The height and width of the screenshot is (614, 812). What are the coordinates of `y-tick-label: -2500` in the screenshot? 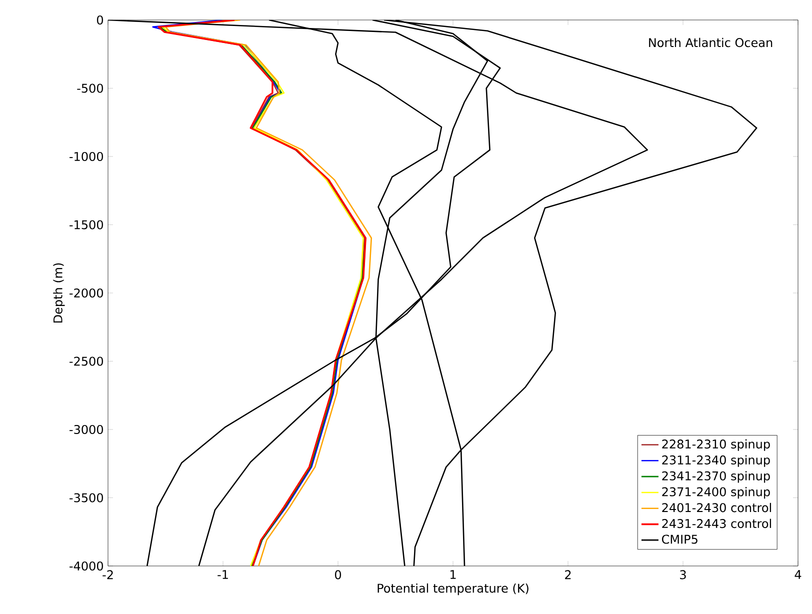 It's located at (87, 361).